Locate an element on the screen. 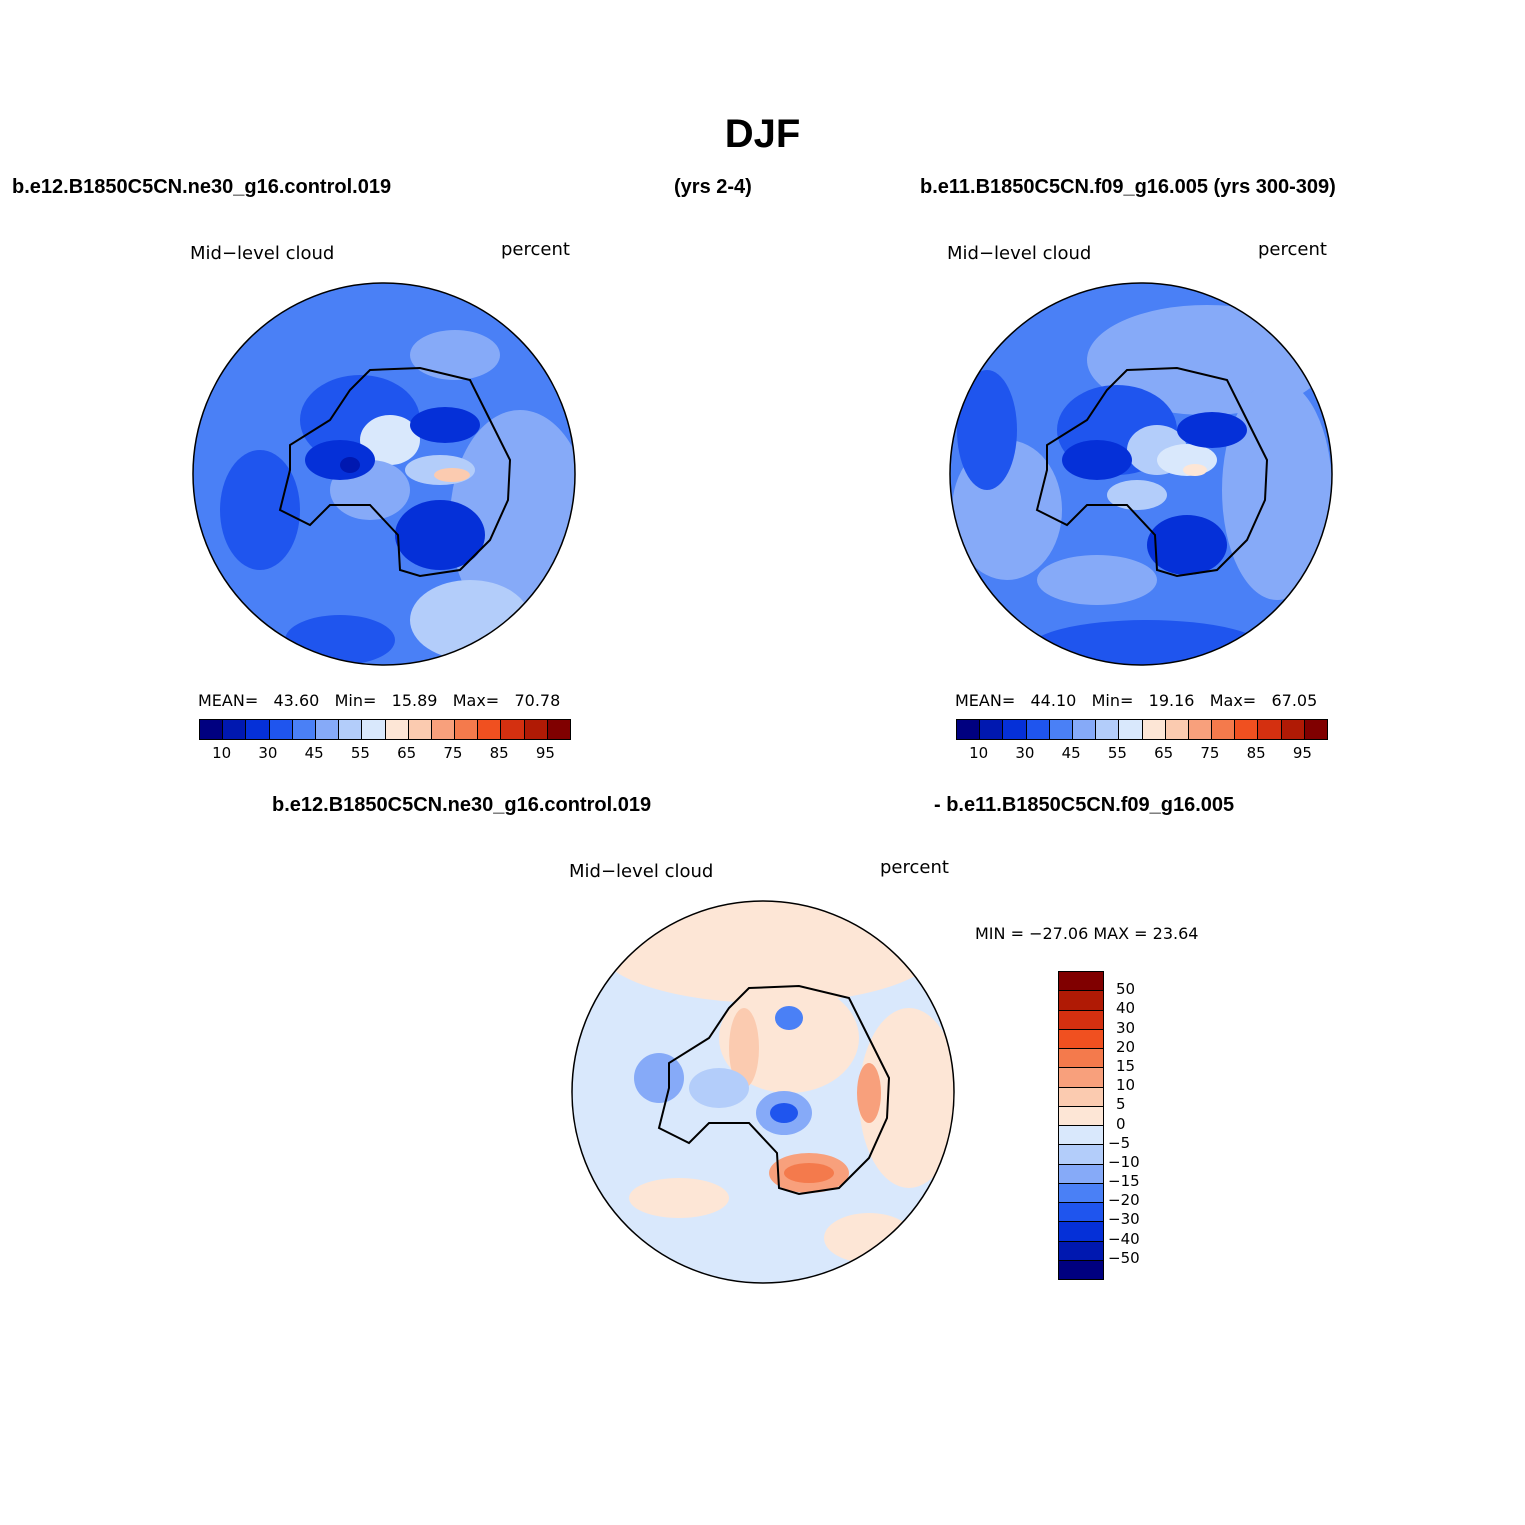 The image size is (1525, 1525). panel2-min-label: Min= is located at coordinates (1112, 700).